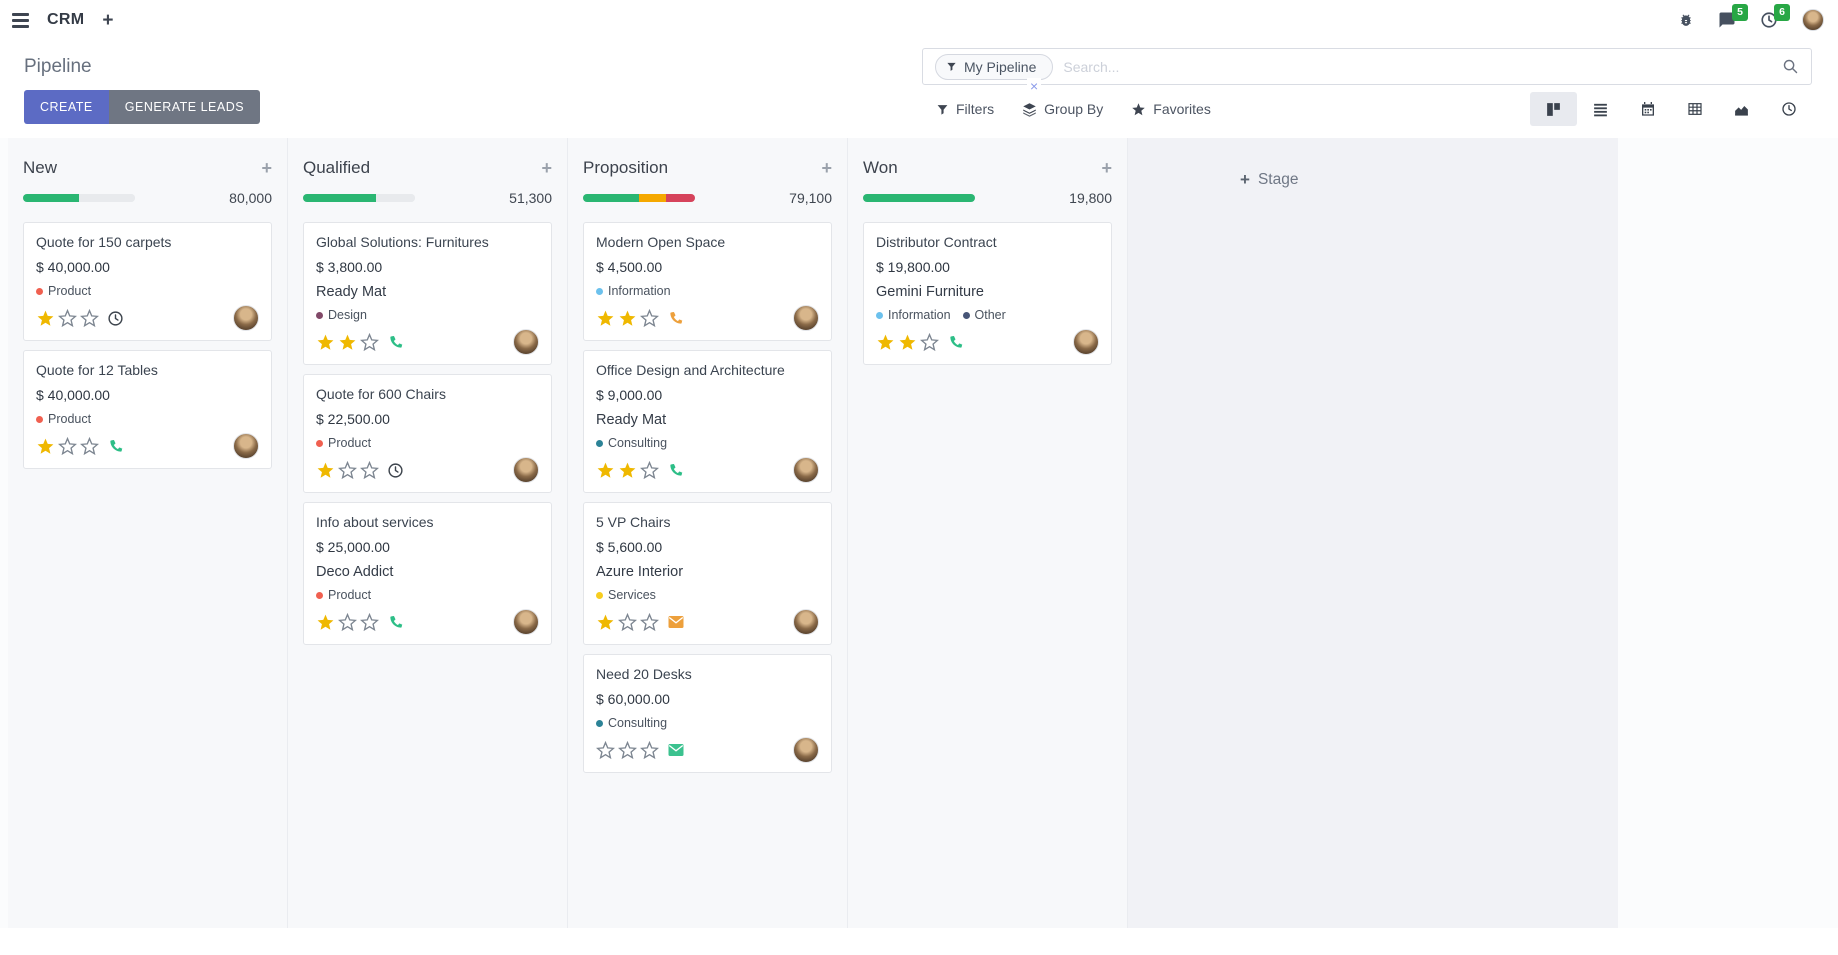 This screenshot has height=955, width=1838. Describe the element at coordinates (66, 107) in the screenshot. I see `create-button: CREATE` at that location.